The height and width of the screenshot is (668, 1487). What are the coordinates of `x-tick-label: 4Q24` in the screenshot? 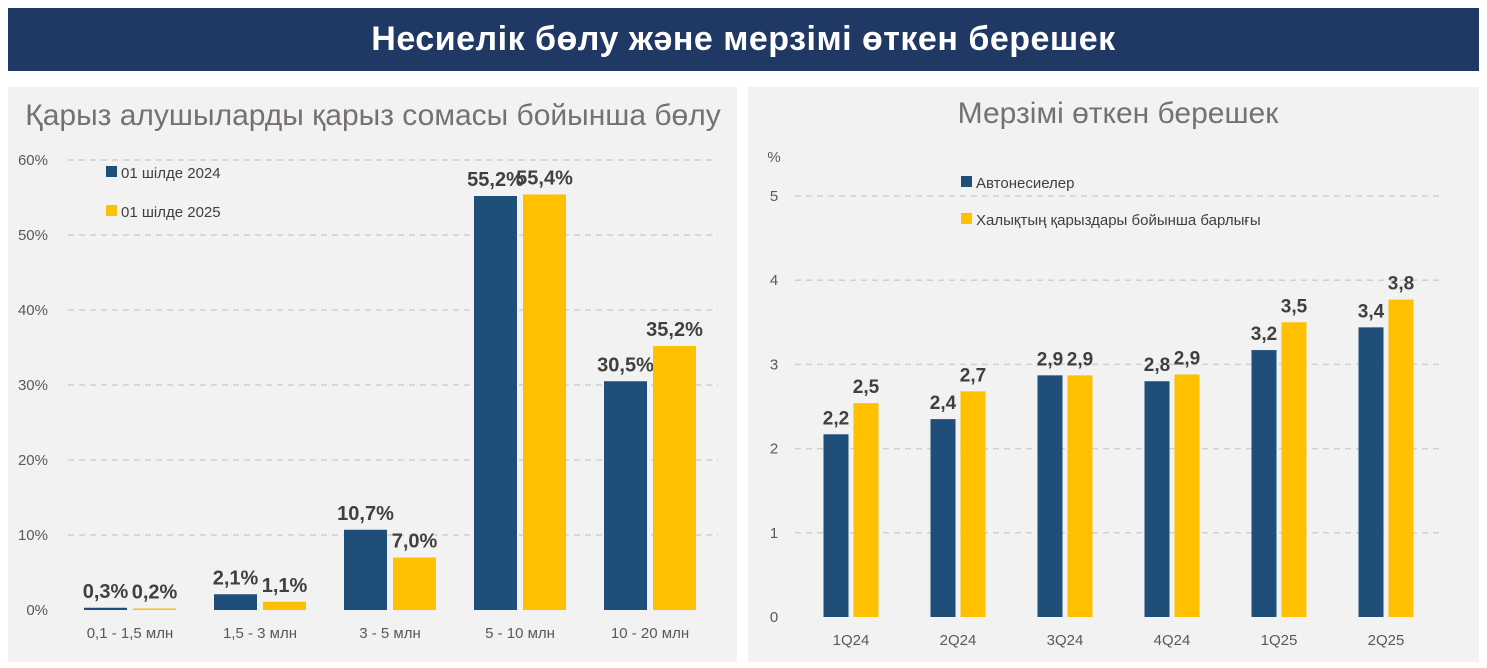 It's located at (1172, 640).